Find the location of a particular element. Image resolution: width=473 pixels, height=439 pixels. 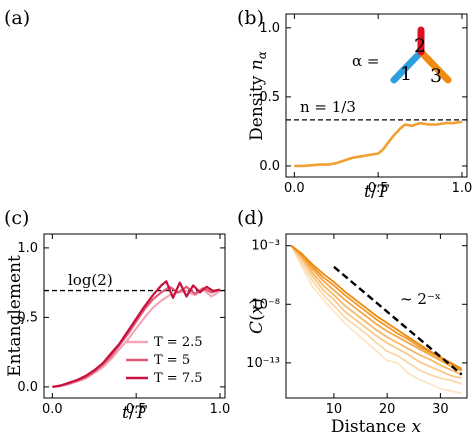

panel-c-reference-label: log(2) is located at coordinates (90, 280).